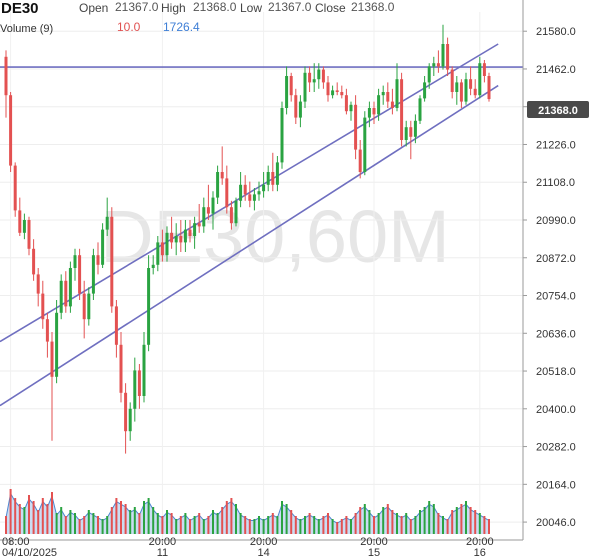  Describe the element at coordinates (251, 8) in the screenshot. I see `low-label: Low` at that location.